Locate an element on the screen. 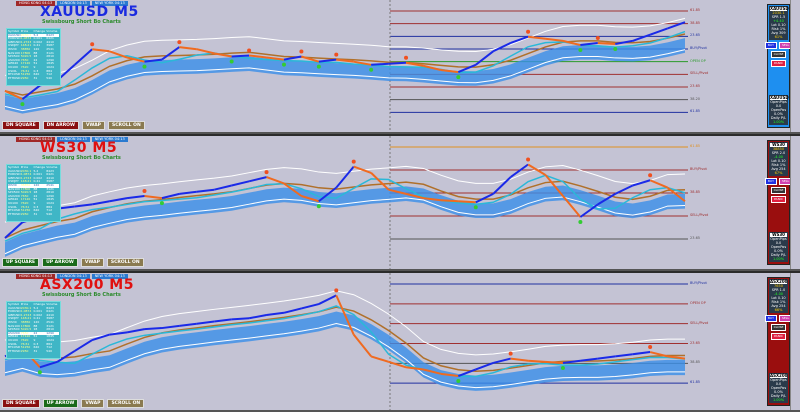  side-symbol: ASX200 is located at coordinates (779, 281).